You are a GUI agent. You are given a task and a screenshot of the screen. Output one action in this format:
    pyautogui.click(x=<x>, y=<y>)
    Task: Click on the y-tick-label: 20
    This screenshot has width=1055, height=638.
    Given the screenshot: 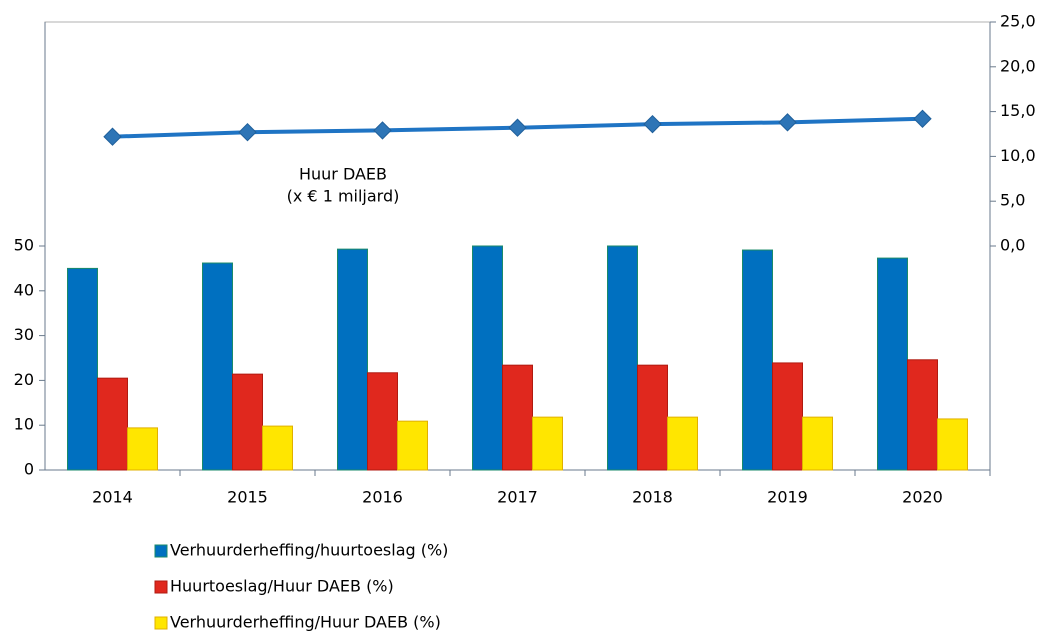 What is the action you would take?
    pyautogui.click(x=24, y=379)
    